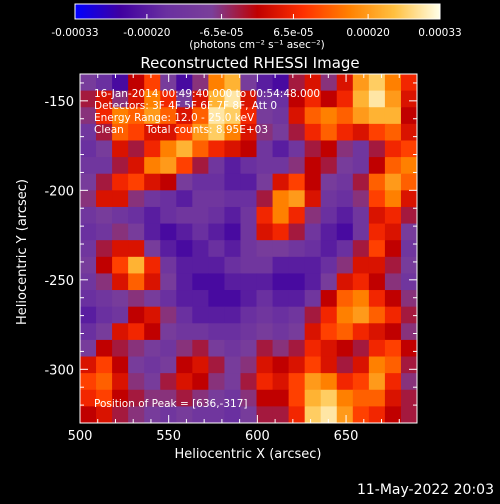  What do you see at coordinates (346, 436) in the screenshot?
I see `x-tick-label: 650` at bounding box center [346, 436].